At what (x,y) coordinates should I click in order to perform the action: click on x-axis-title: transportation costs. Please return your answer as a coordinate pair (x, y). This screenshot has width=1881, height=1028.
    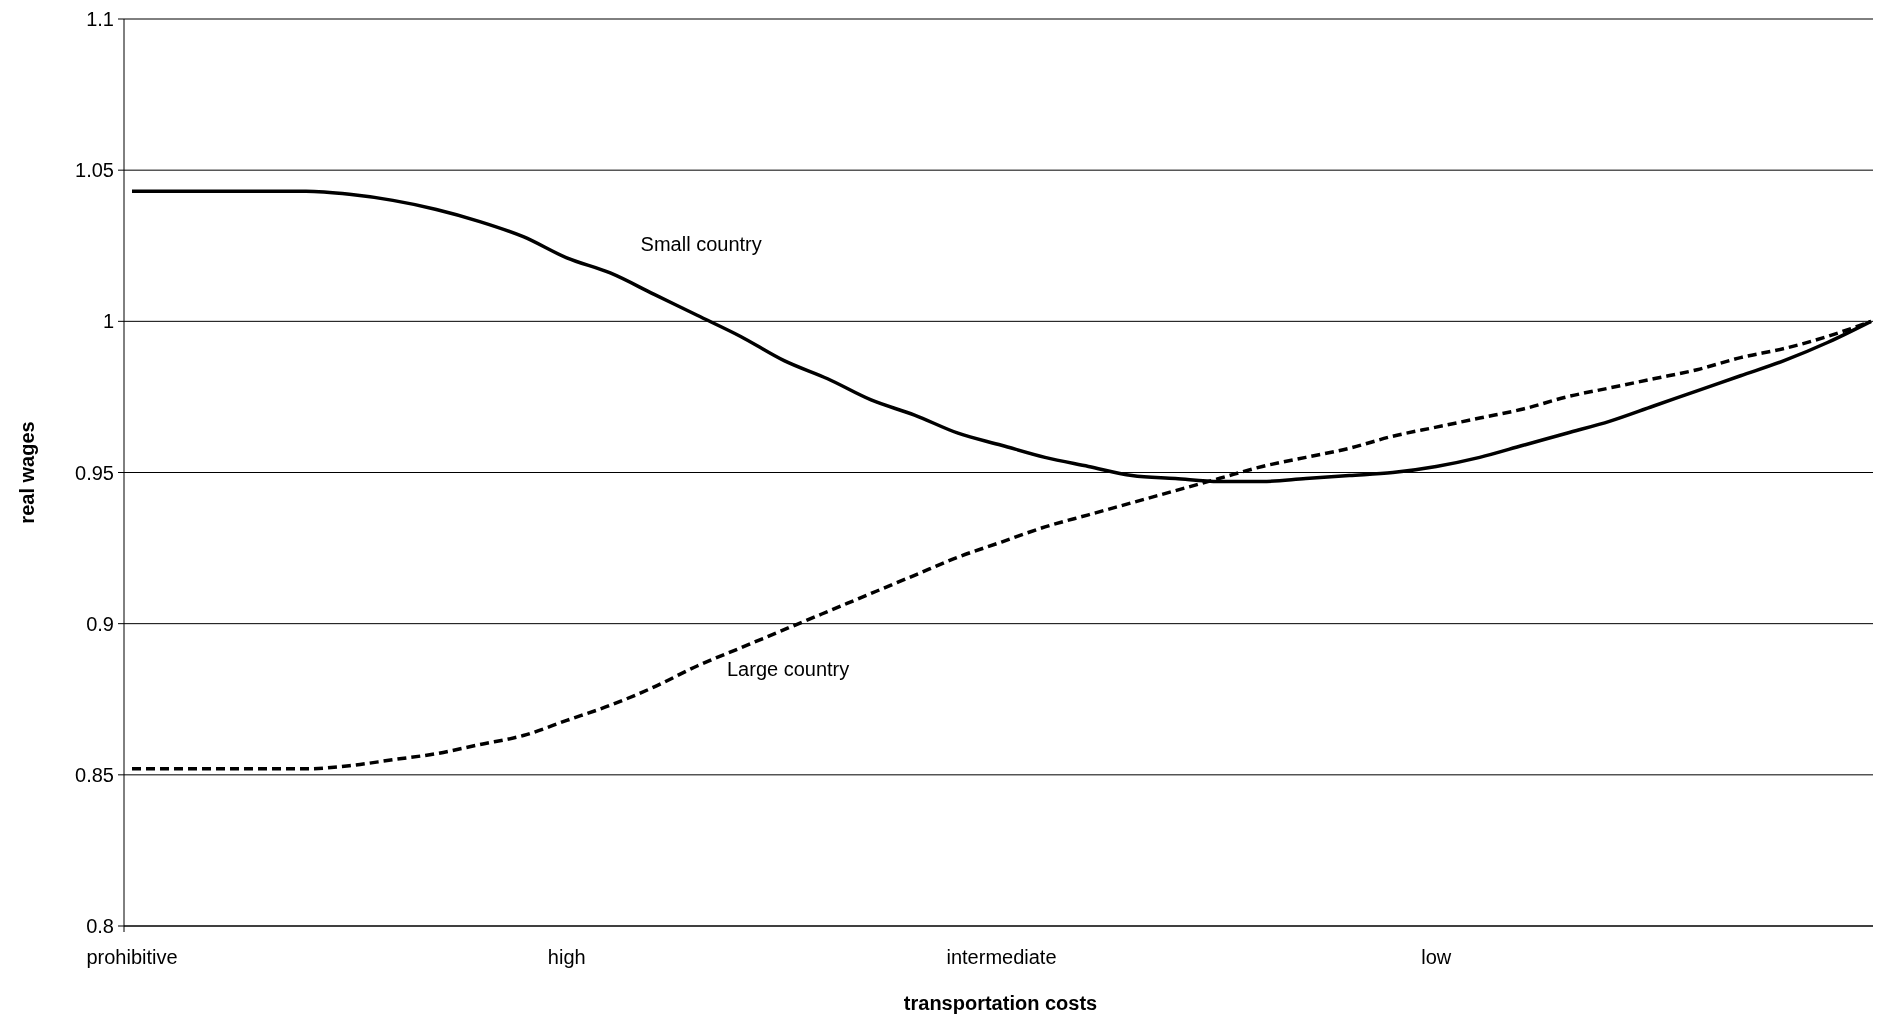
    Looking at the image, I should click on (1000, 1003).